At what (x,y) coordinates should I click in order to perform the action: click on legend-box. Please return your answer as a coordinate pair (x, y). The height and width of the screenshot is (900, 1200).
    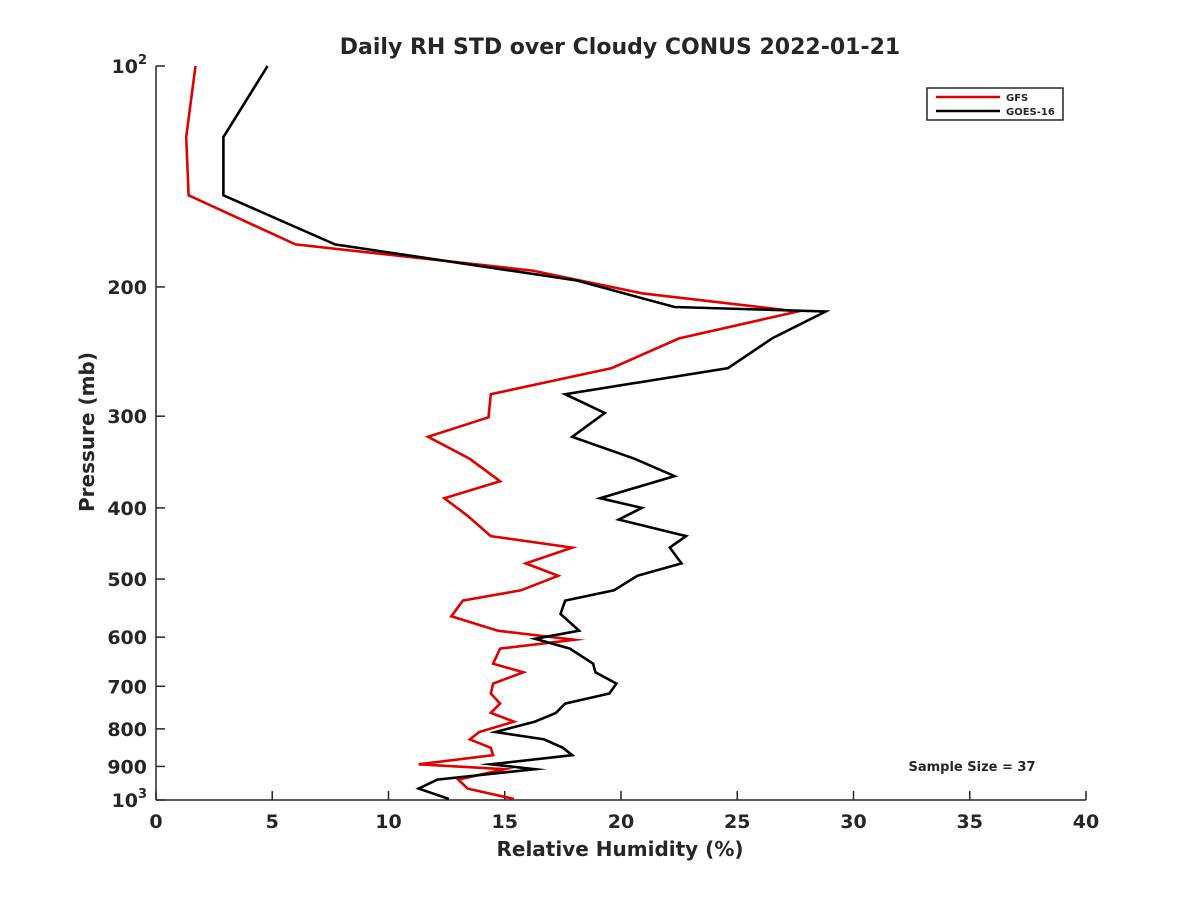
    Looking at the image, I should click on (995, 104).